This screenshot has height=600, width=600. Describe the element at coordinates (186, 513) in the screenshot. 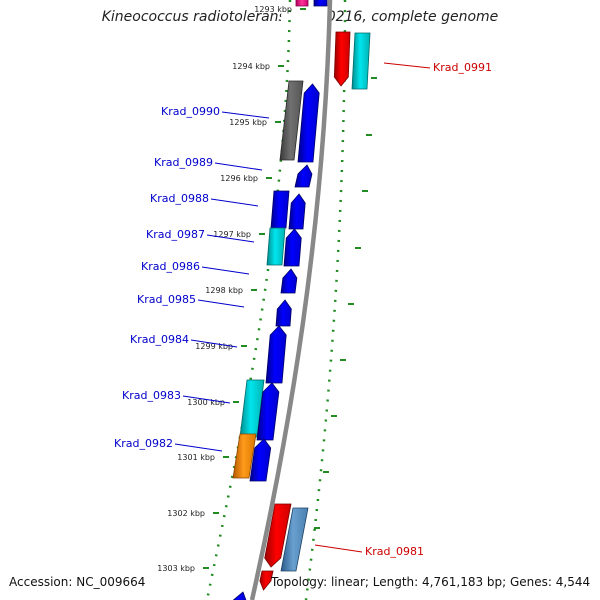

I see `kbp-label: 1302 kbp` at that location.